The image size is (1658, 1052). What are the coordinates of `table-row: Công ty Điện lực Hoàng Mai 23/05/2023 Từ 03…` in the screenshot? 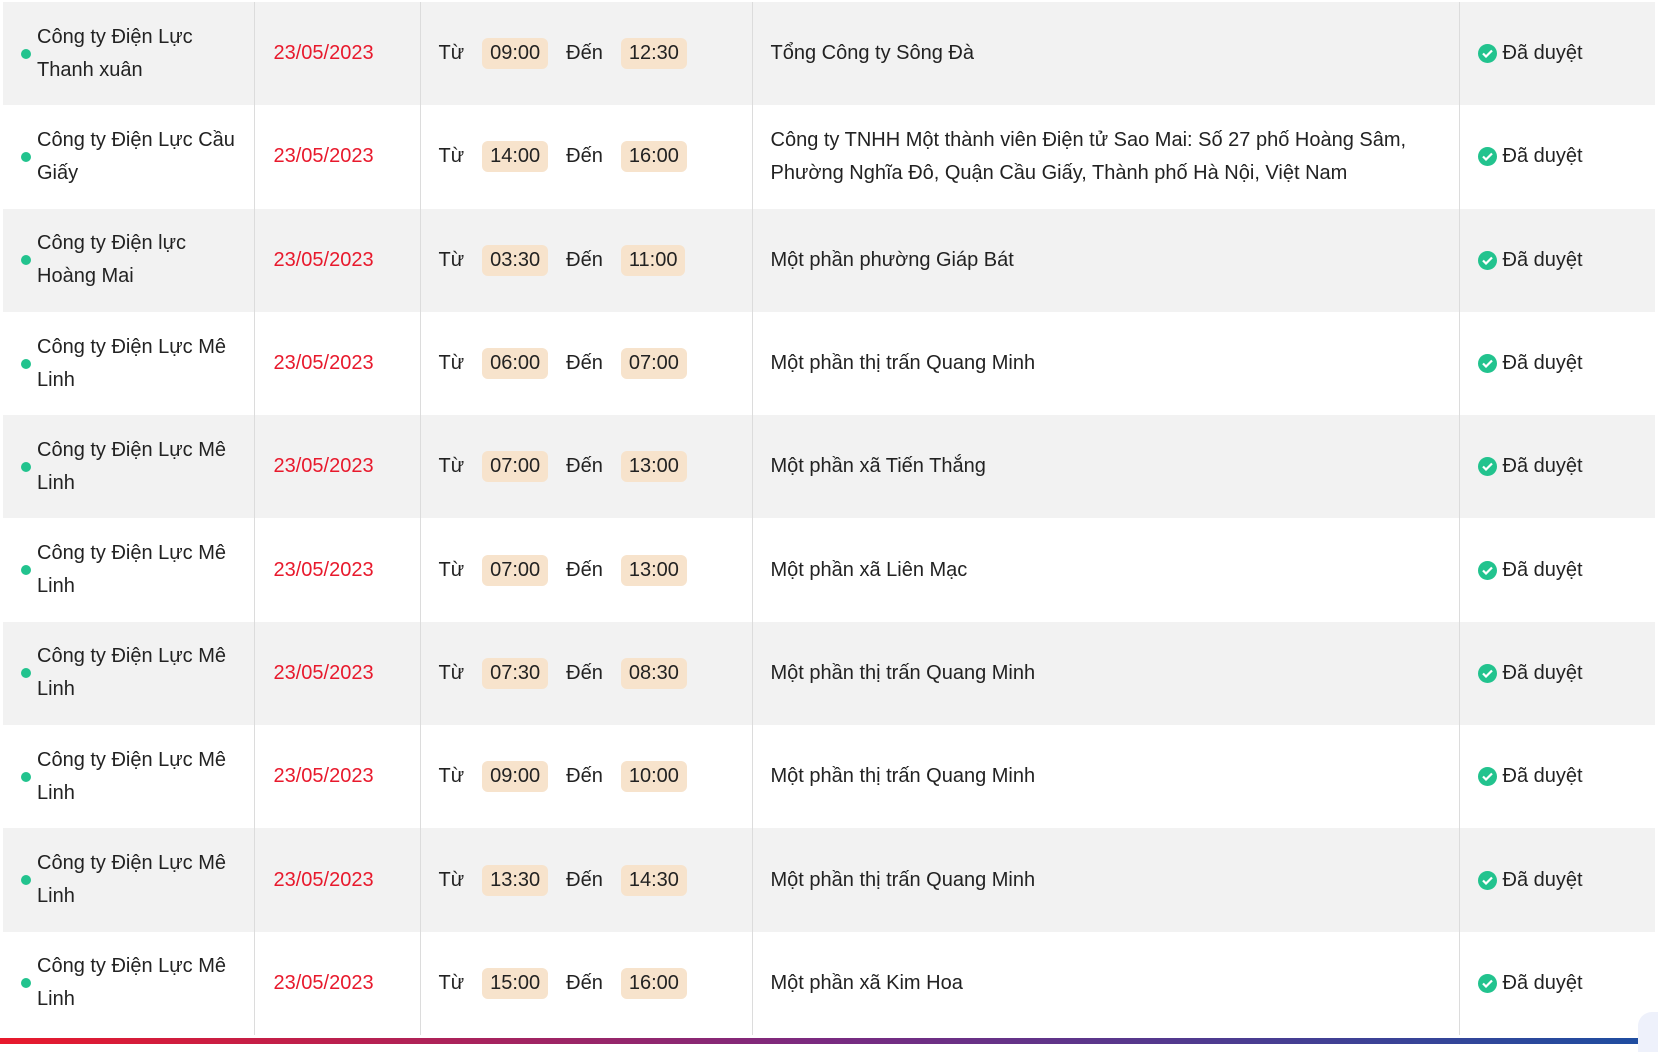 It's located at (829, 260).